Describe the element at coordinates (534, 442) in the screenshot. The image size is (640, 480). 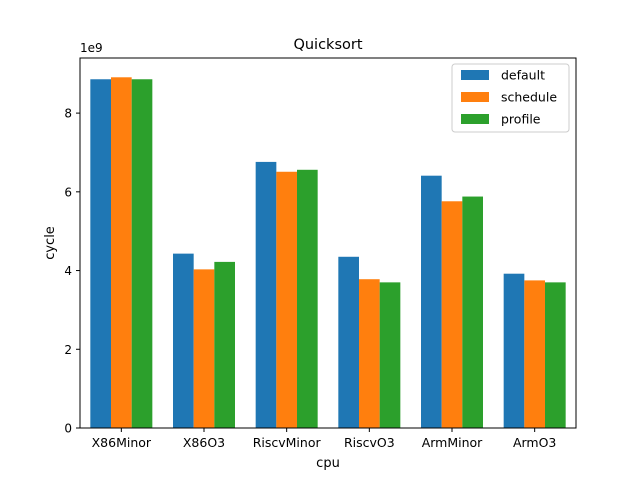
I see `x-tick-label: ArmO3` at that location.